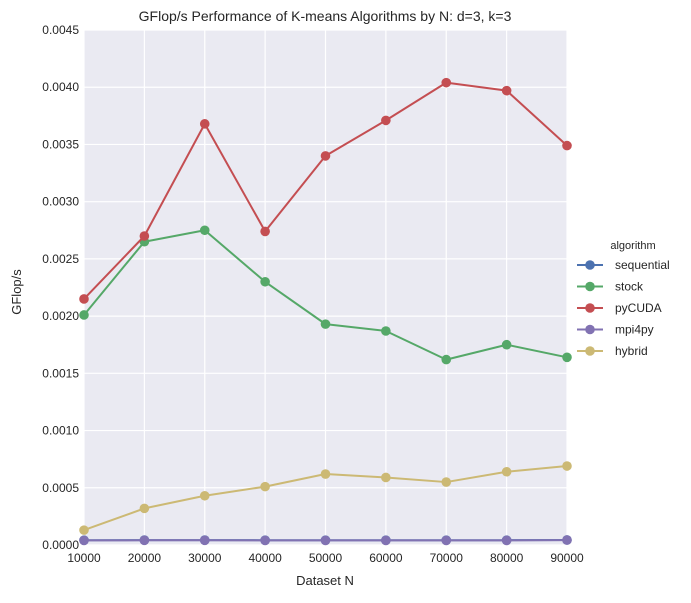  Describe the element at coordinates (60, 202) in the screenshot. I see `y-tick-label: 0.0030` at that location.